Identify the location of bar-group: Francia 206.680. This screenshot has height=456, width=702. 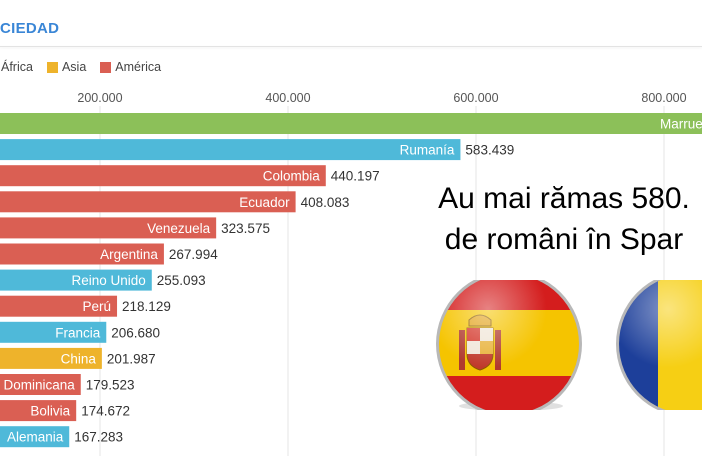
(80, 332).